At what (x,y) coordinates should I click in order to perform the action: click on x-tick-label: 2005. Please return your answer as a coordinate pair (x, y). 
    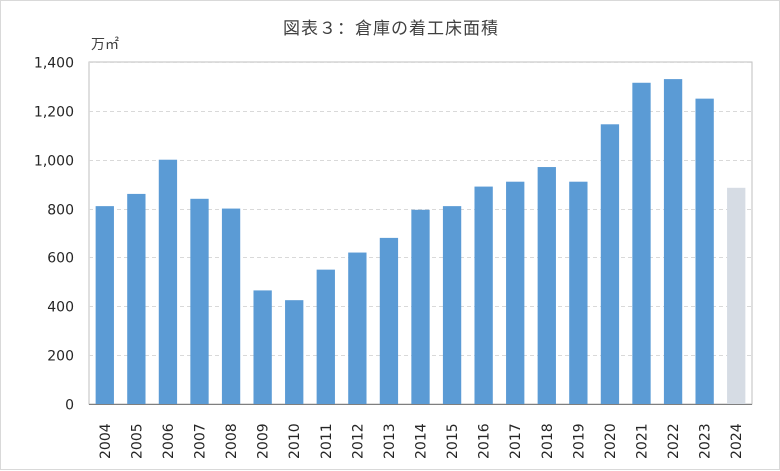
    Looking at the image, I should click on (137, 441).